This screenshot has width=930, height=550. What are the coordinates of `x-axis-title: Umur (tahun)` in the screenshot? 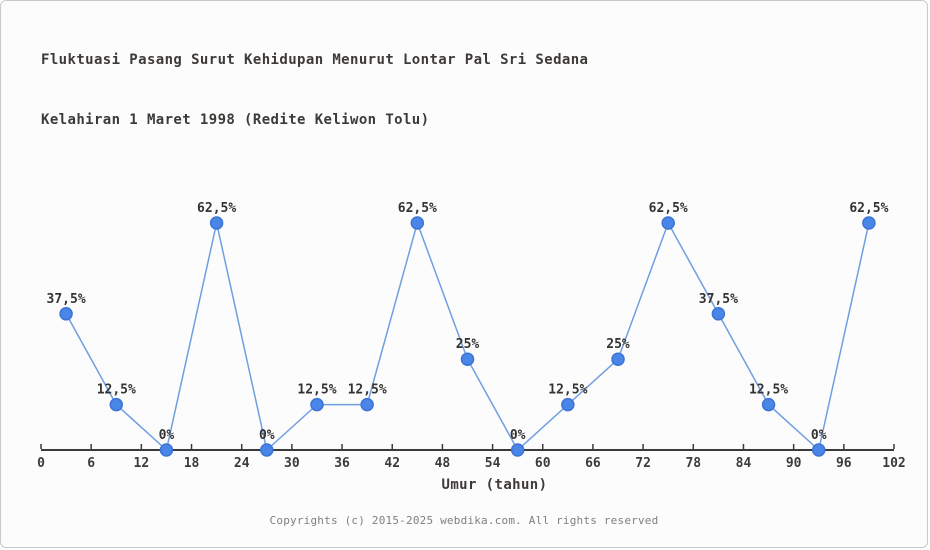 It's located at (495, 485).